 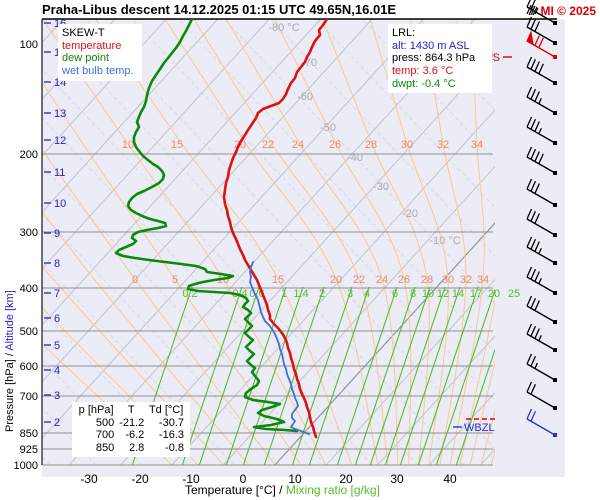 I want to click on cell-temp: -21.2, so click(x=132, y=422).